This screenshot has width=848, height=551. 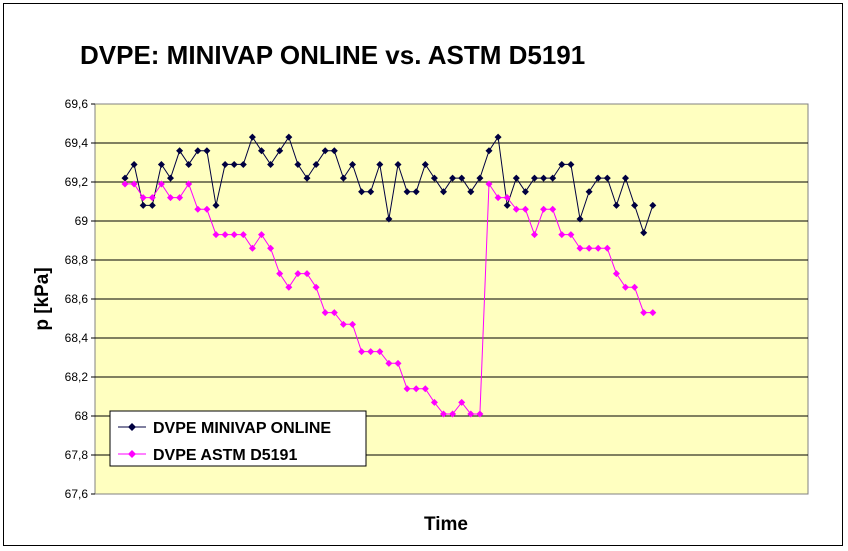 What do you see at coordinates (80, 299) in the screenshot?
I see `y-axis-ticks: 67,6 67,8 68 68,2 68,4 68,6 68,8 69 69,2 69,4 69,6` at bounding box center [80, 299].